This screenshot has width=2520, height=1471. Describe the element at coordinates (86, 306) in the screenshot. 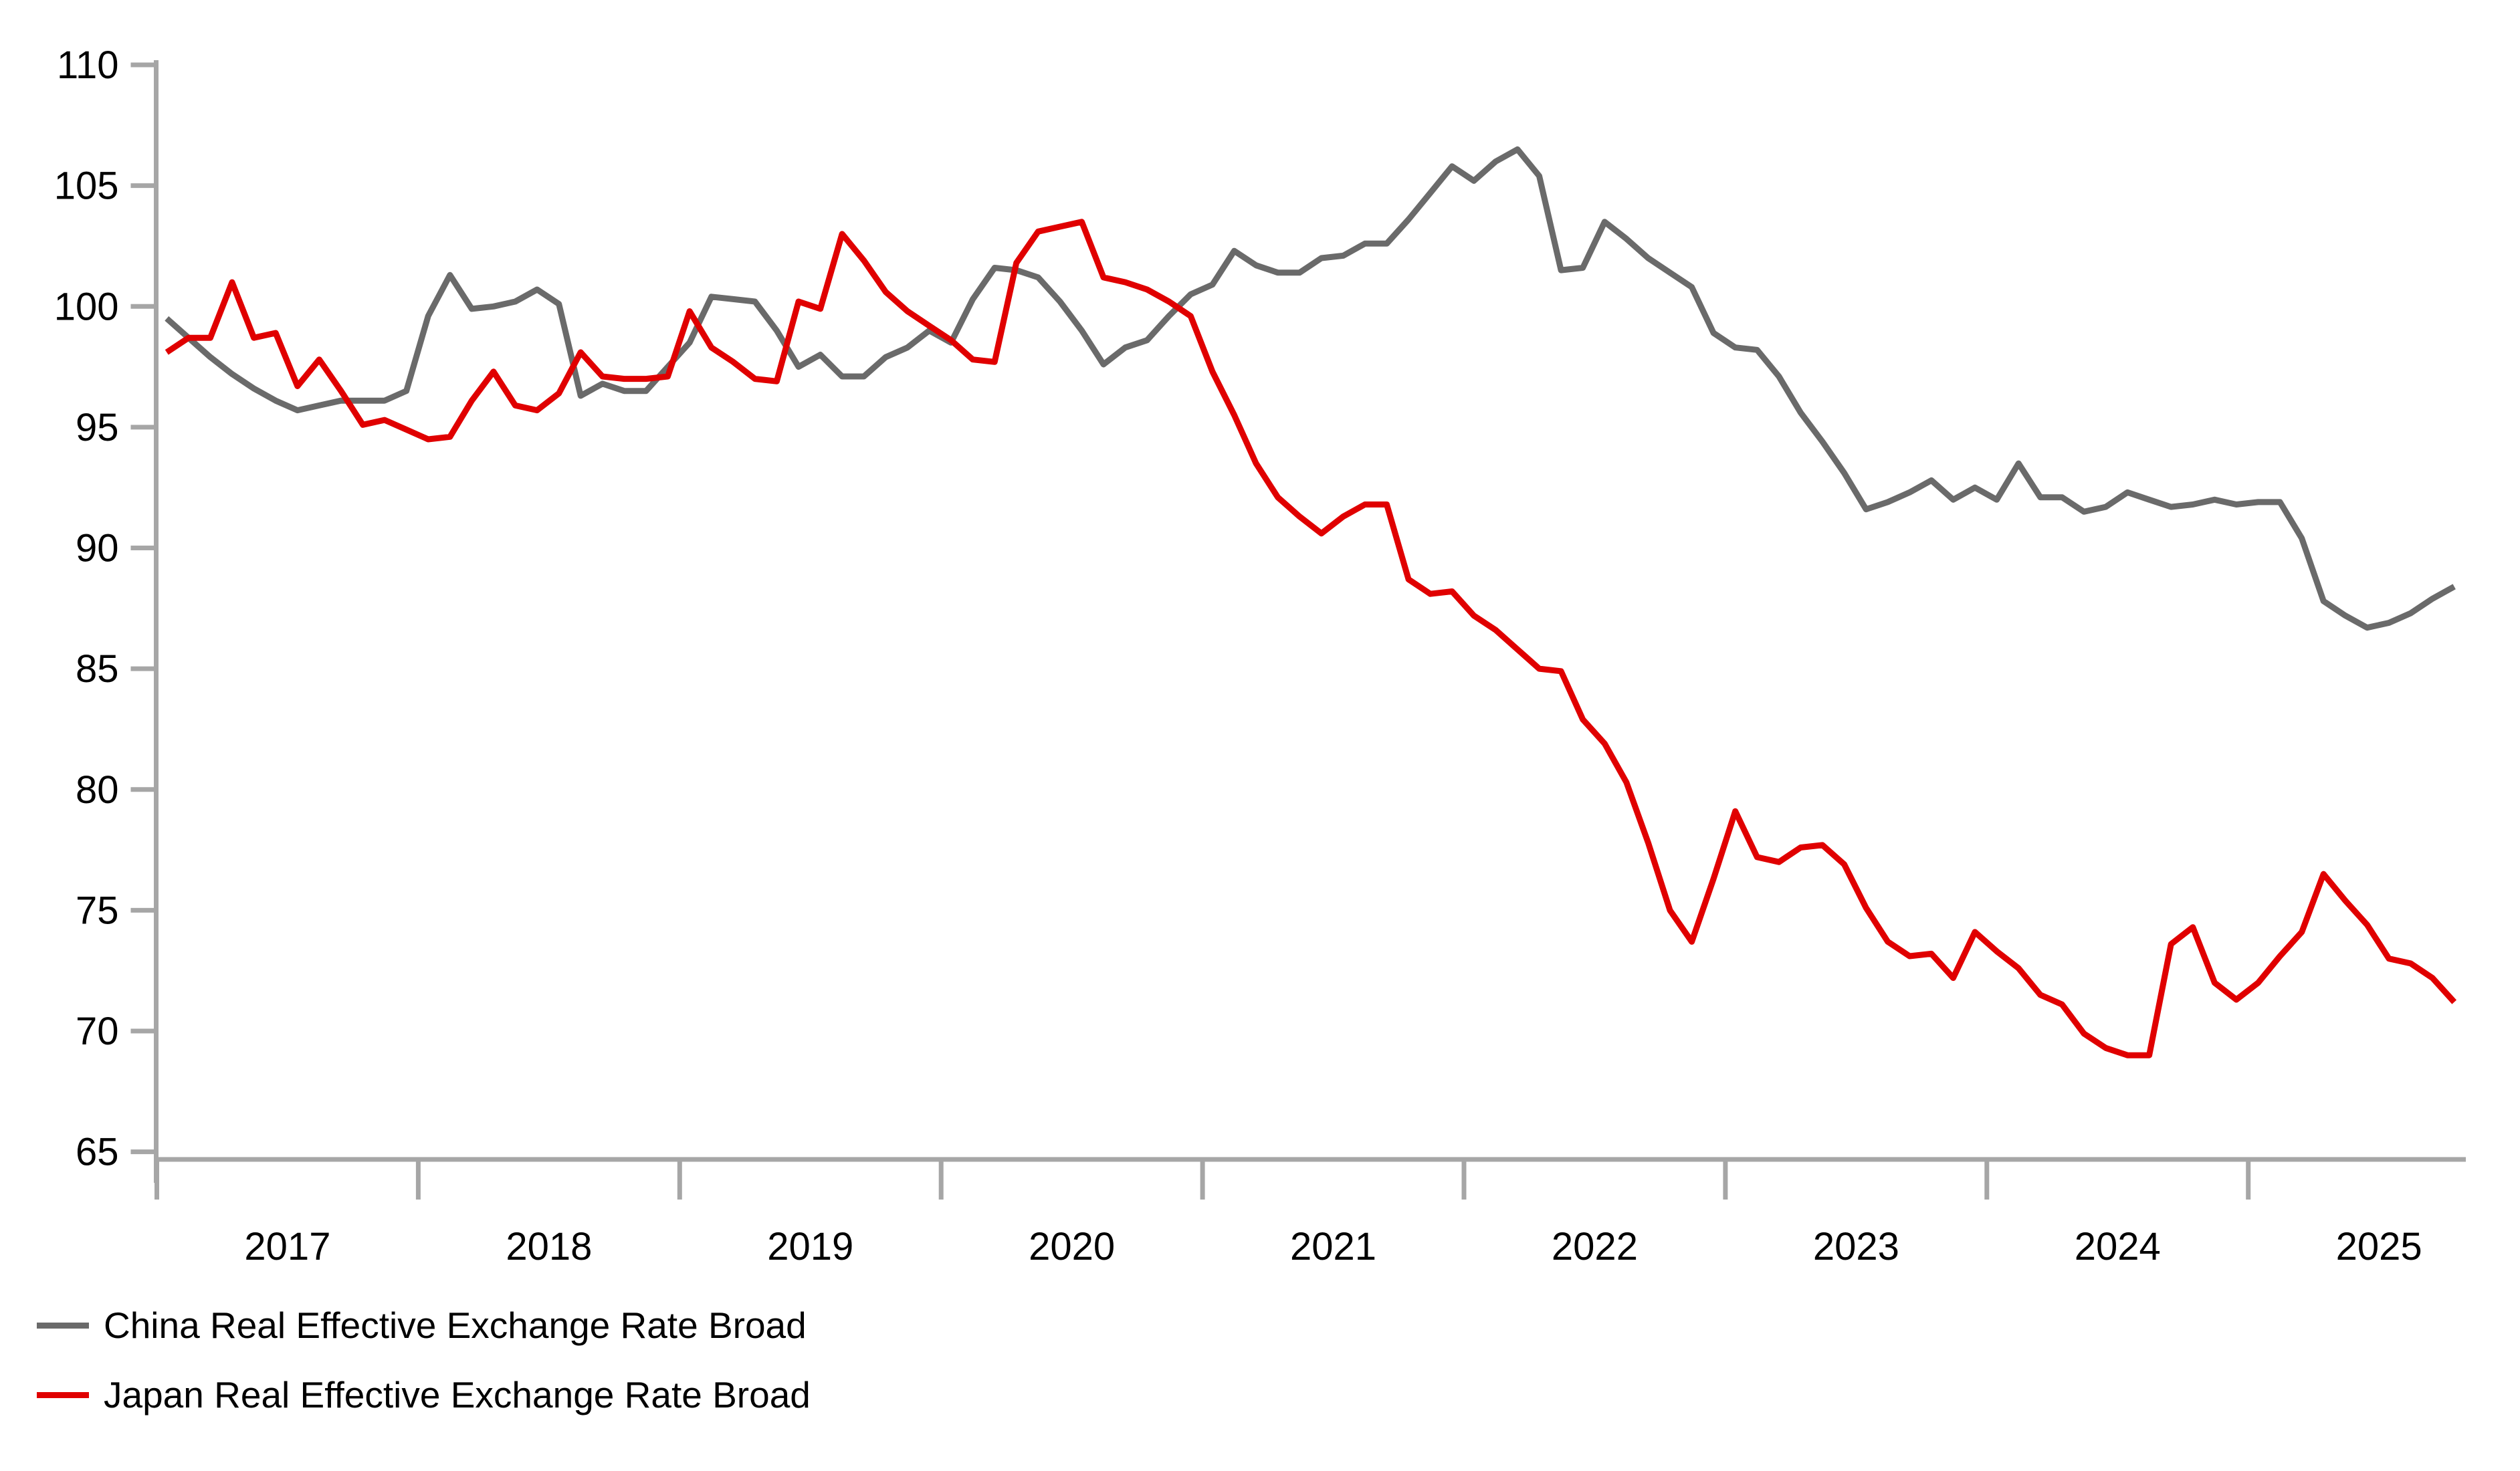

I see `y-axis-tick-label: 100` at that location.